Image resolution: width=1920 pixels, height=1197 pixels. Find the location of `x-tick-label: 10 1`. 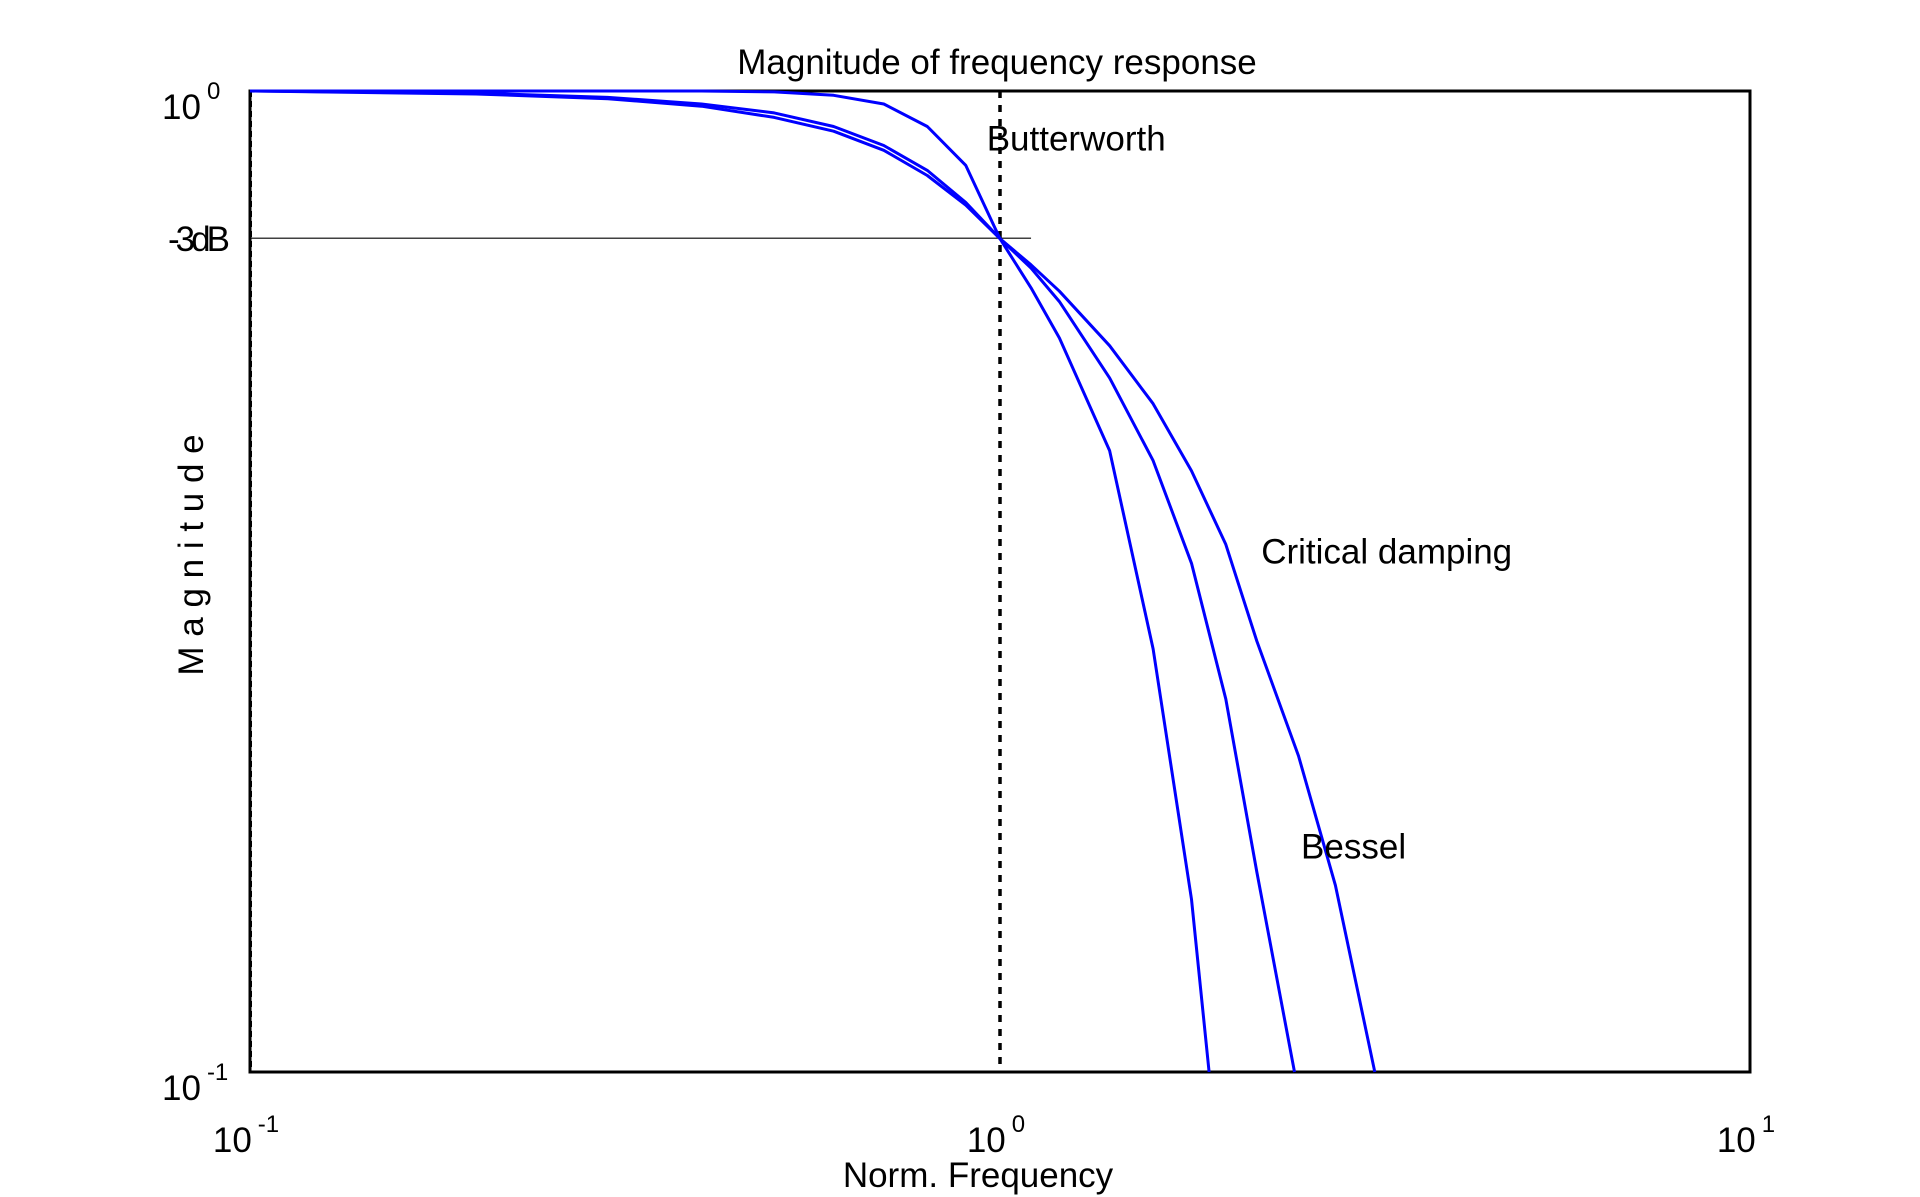

x-tick-label: 10 1 is located at coordinates (1746, 1135).